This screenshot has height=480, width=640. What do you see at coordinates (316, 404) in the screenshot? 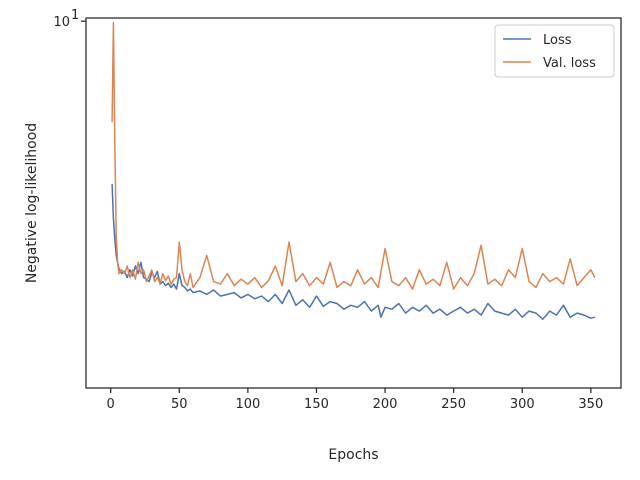
I see `x-tick-label: 150` at bounding box center [316, 404].